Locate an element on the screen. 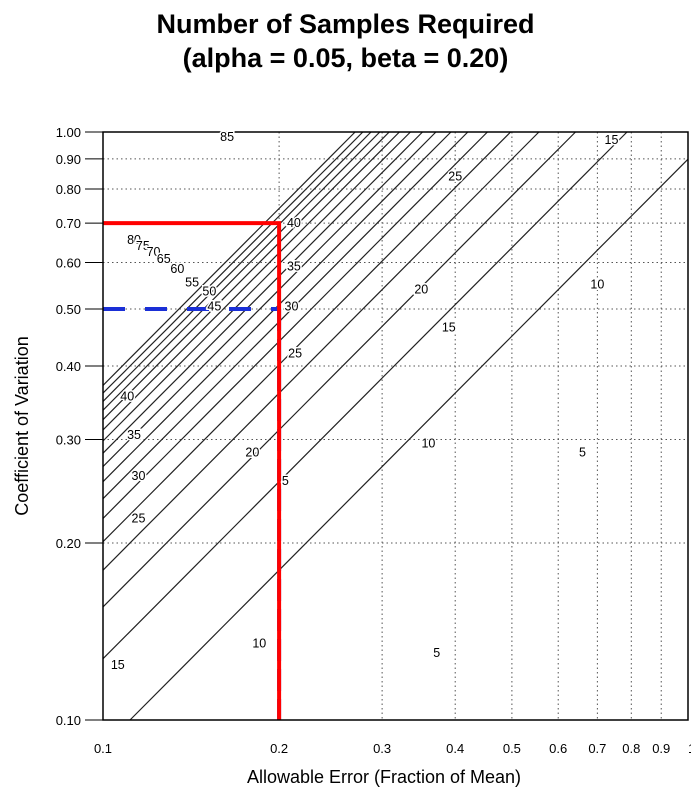 The image size is (691, 798). x-tick-label-0: 0.1 is located at coordinates (103, 748).